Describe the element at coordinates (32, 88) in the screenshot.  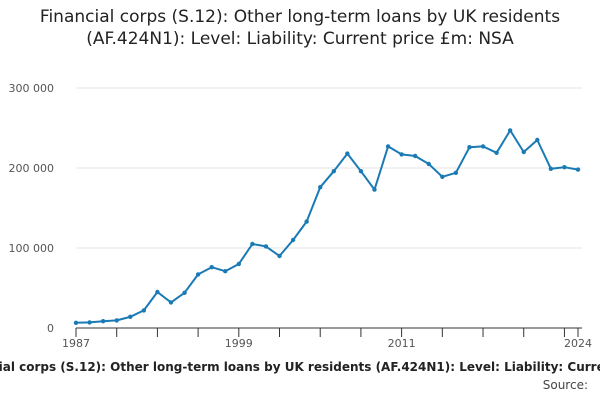
I see `y-tick-label: 300 000` at that location.